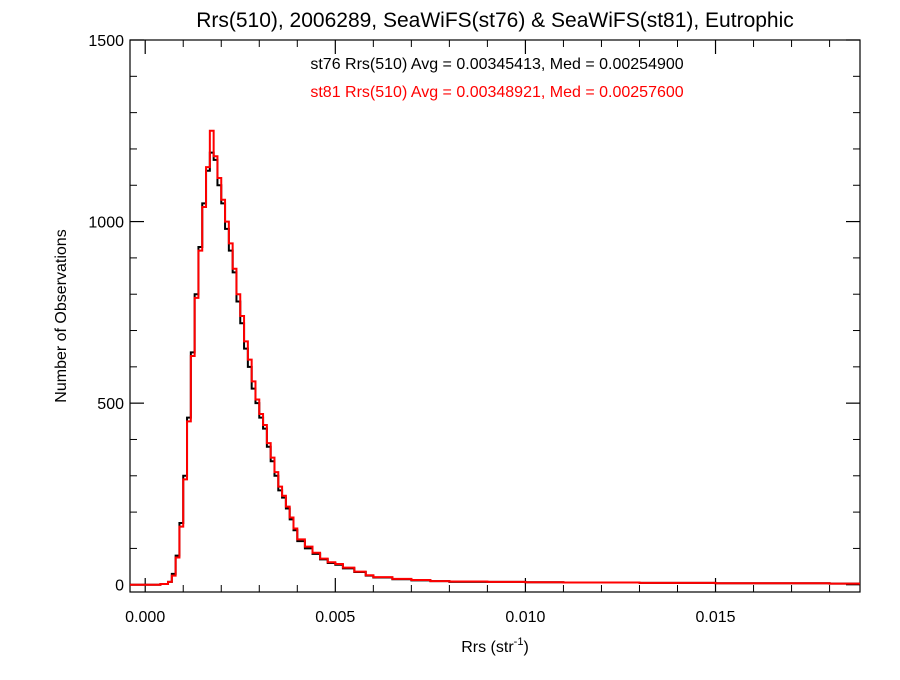 The width and height of the screenshot is (900, 680). I want to click on y-tick-label: 1000, so click(106, 223).